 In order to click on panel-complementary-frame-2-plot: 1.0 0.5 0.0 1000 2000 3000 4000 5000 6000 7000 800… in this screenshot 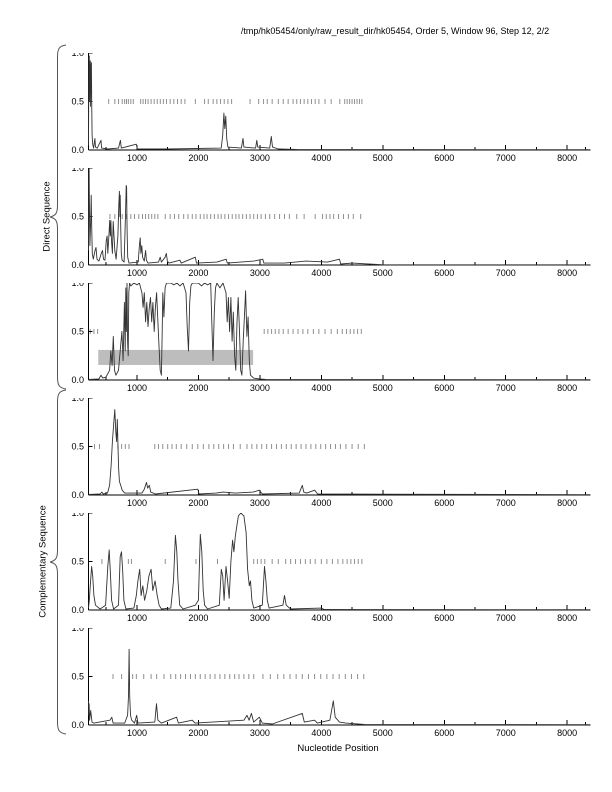, I will do `click(331, 568)`.